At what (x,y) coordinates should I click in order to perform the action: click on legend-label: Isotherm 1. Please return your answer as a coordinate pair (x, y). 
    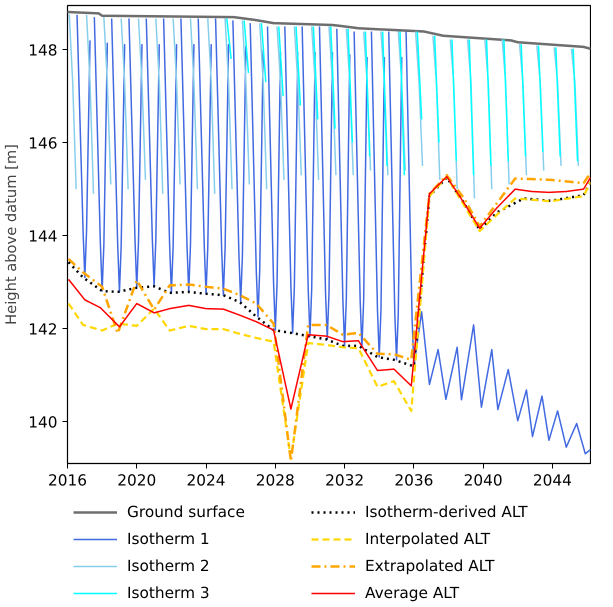
    Looking at the image, I should click on (169, 539).